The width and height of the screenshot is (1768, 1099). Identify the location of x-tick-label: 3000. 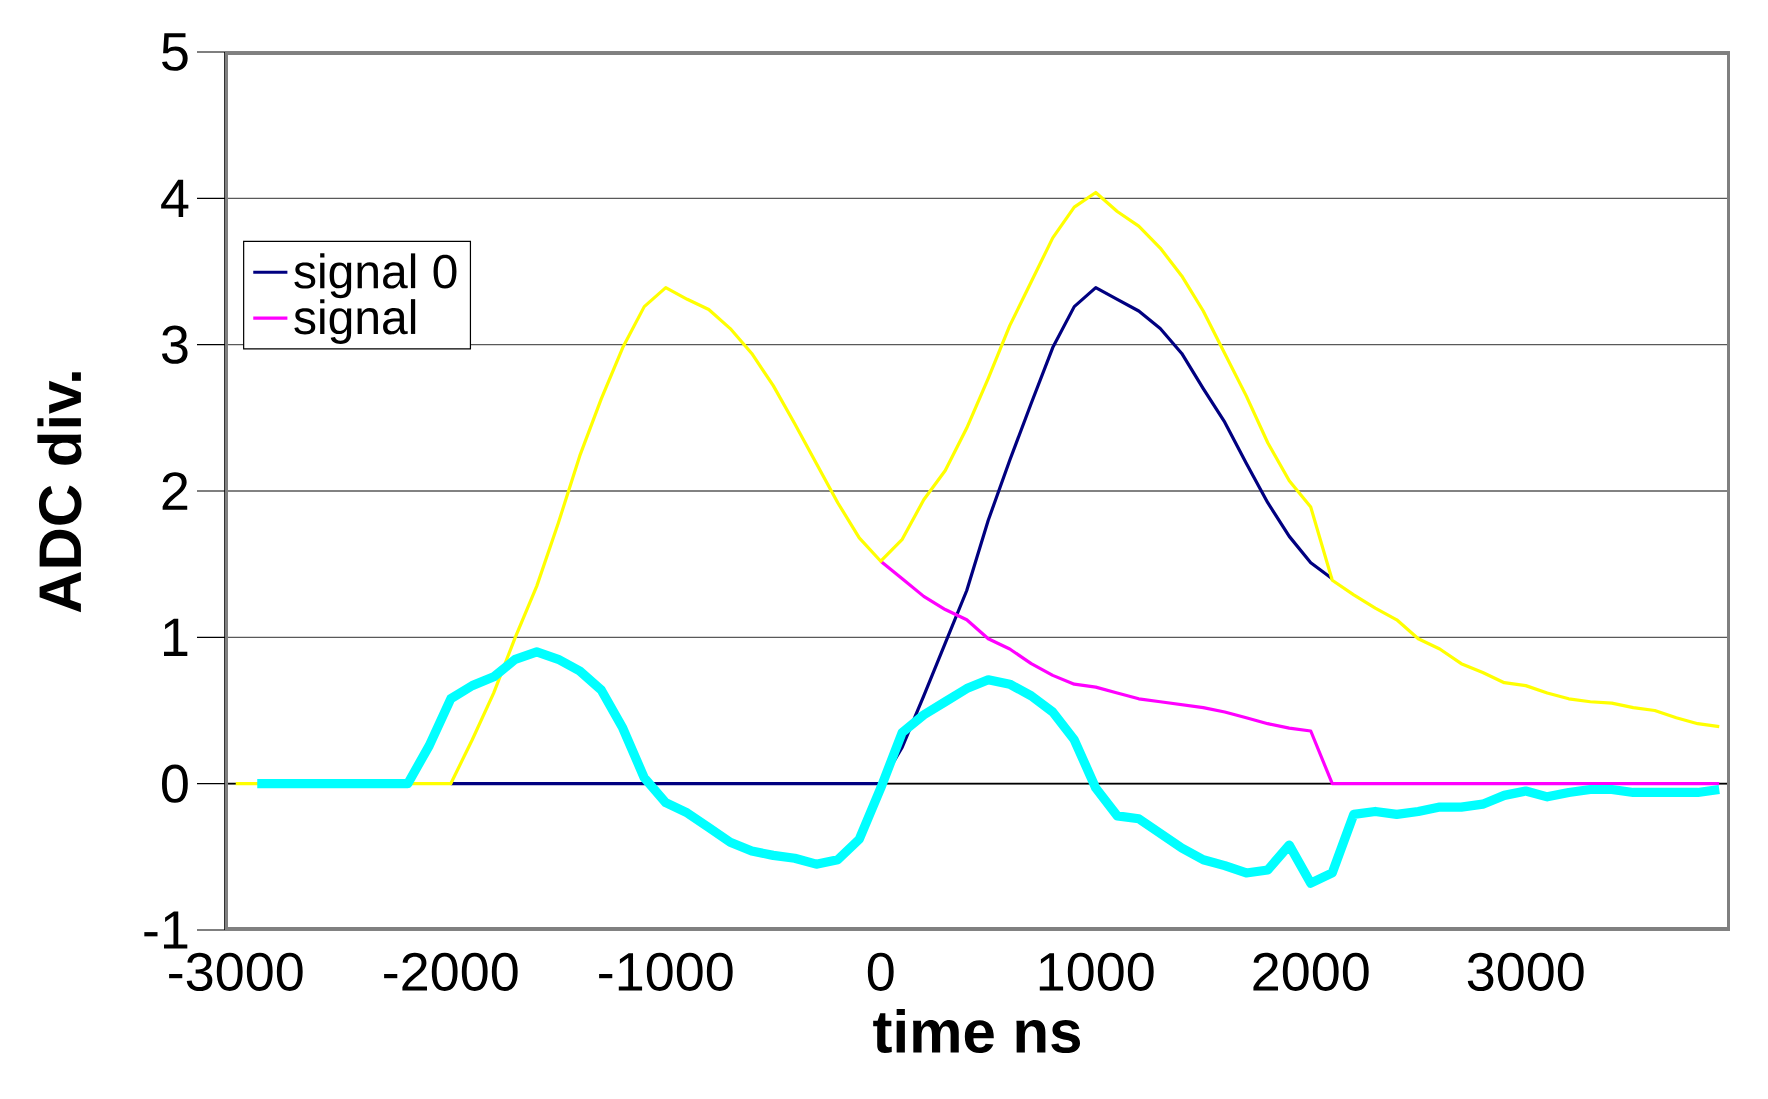
(1525, 971).